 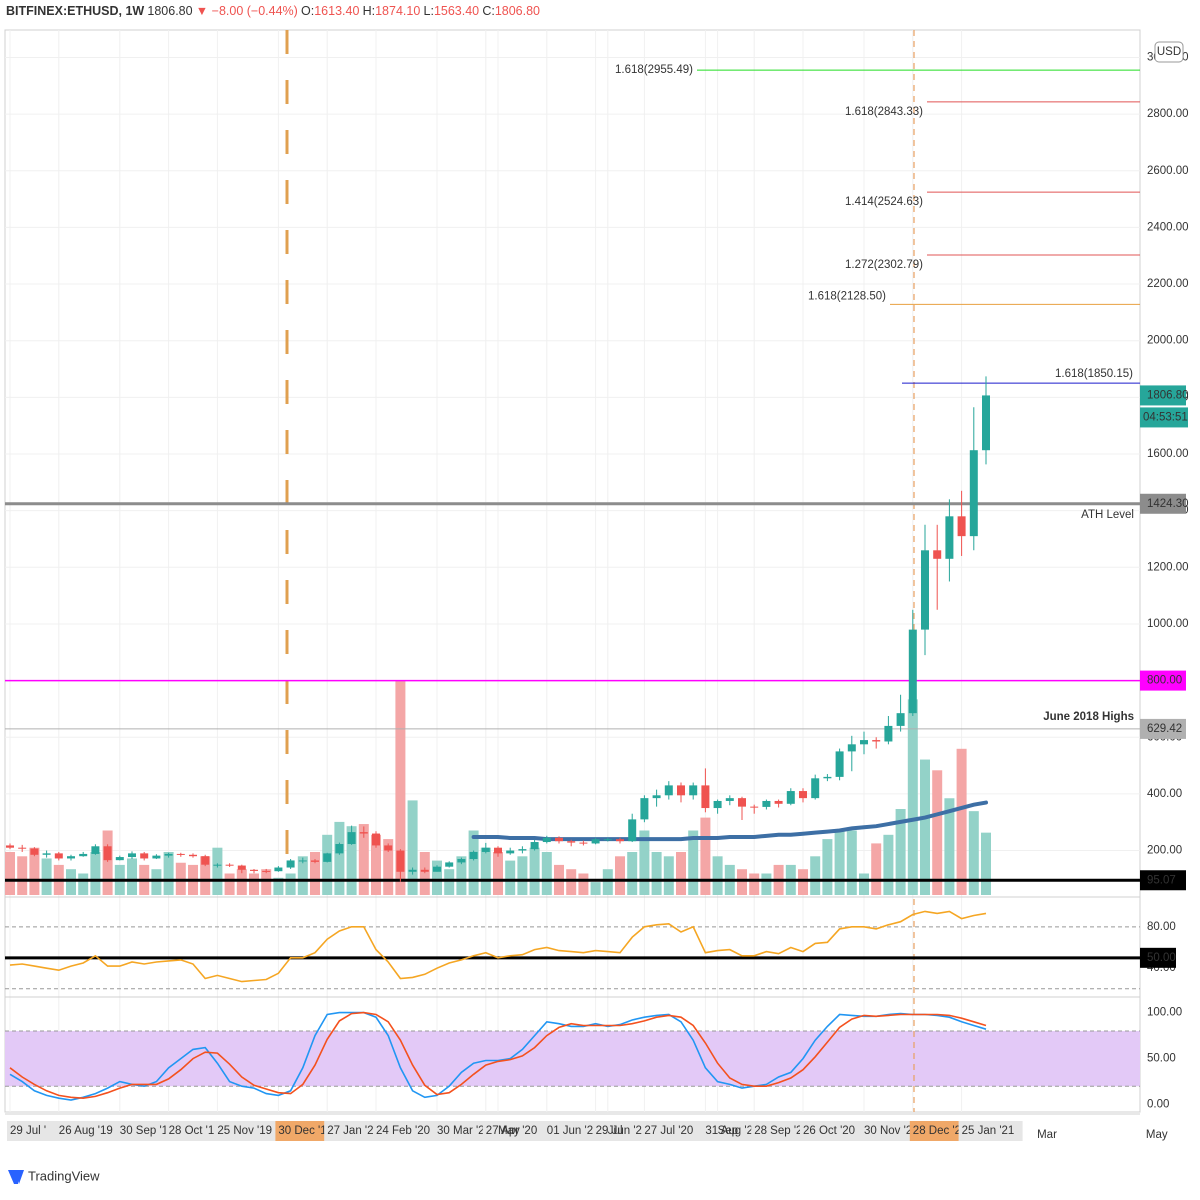 I want to click on x-tick-label: 27 Apr '20, so click(x=511, y=1131).